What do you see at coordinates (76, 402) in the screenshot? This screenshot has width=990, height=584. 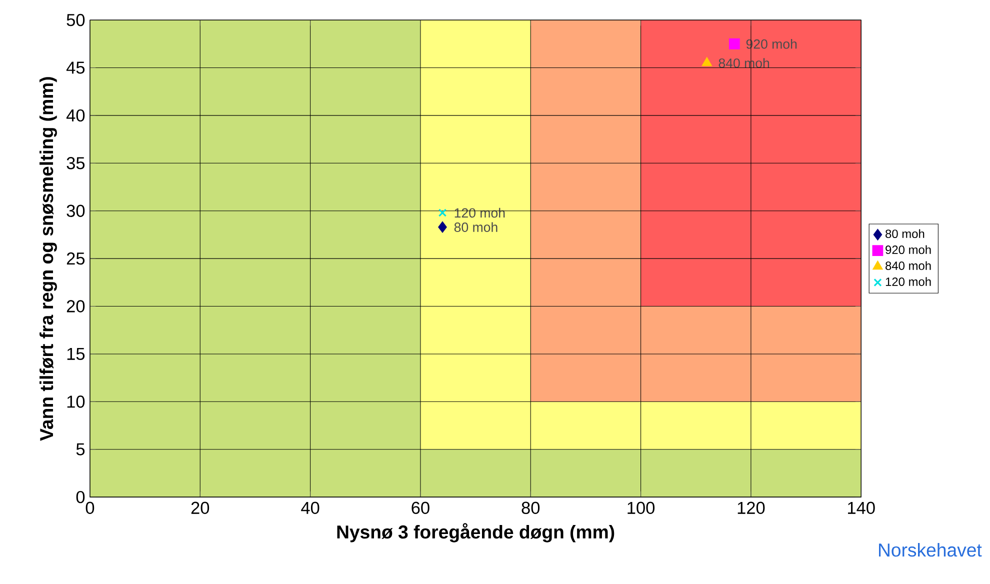 I see `y-tick-label: 10` at bounding box center [76, 402].